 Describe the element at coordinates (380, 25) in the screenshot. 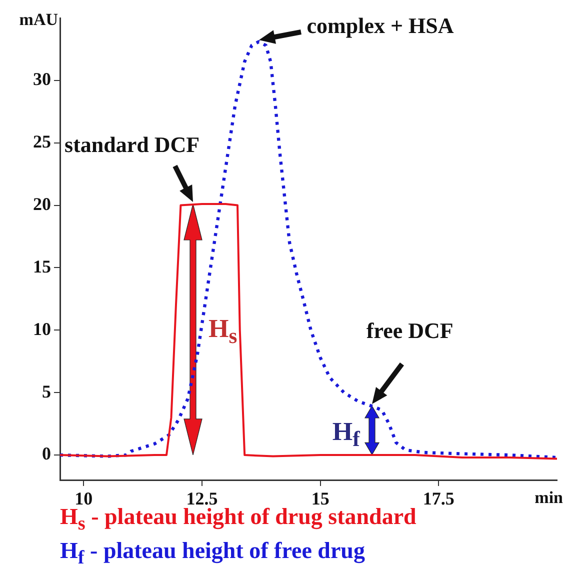

I see `annotation: complex + HSA` at that location.